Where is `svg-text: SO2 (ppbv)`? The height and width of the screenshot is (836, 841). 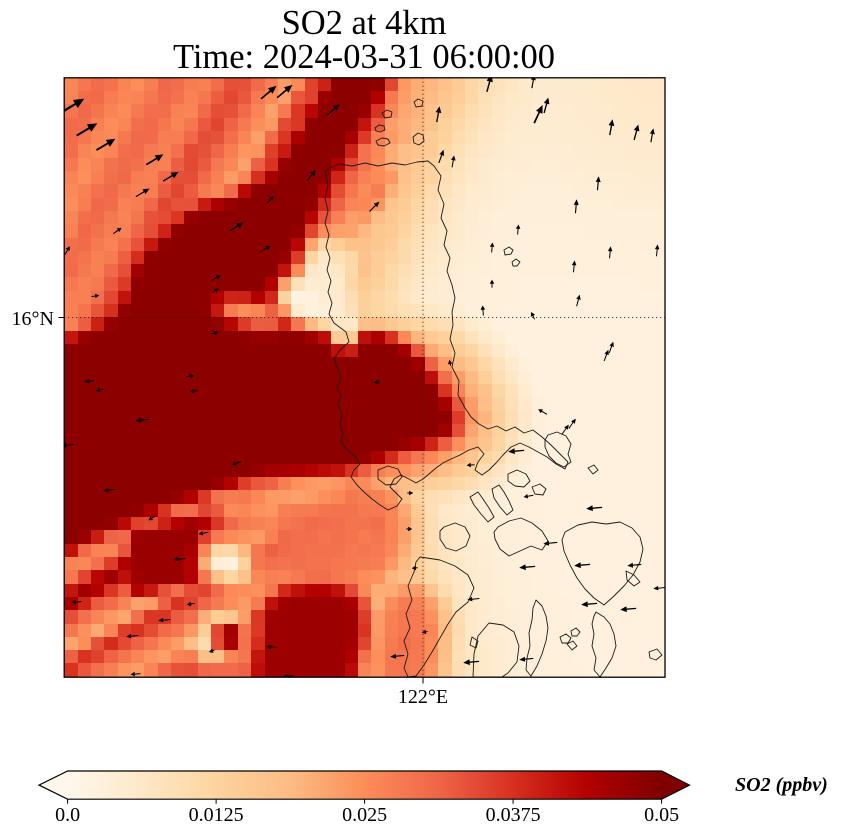
svg-text: SO2 (ppbv) is located at coordinates (781, 785).